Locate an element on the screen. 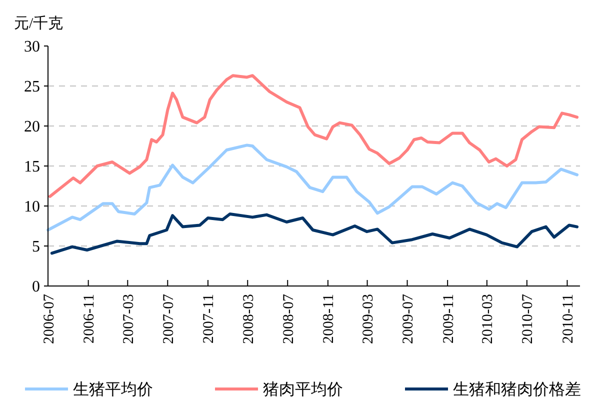  x-tick-label: 2007-03 is located at coordinates (128, 319).